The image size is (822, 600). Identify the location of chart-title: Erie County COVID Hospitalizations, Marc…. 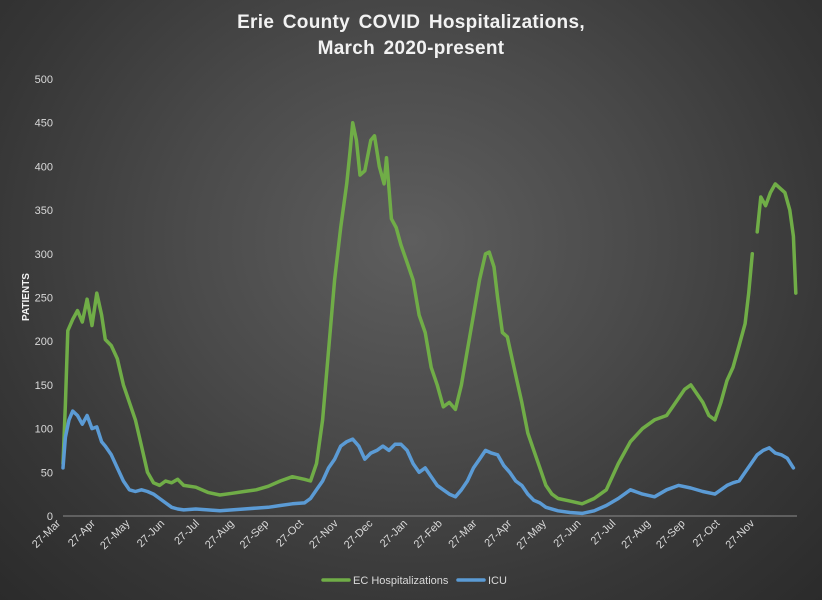
(411, 36).